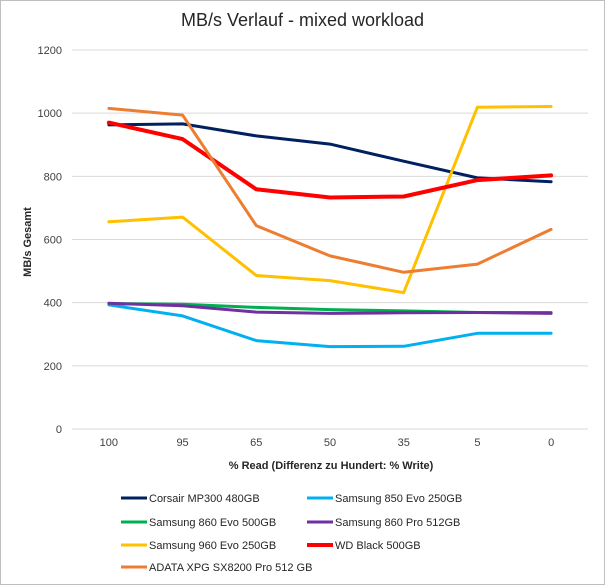 The height and width of the screenshot is (585, 605). I want to click on y-tick-label: 1200, so click(50, 51).